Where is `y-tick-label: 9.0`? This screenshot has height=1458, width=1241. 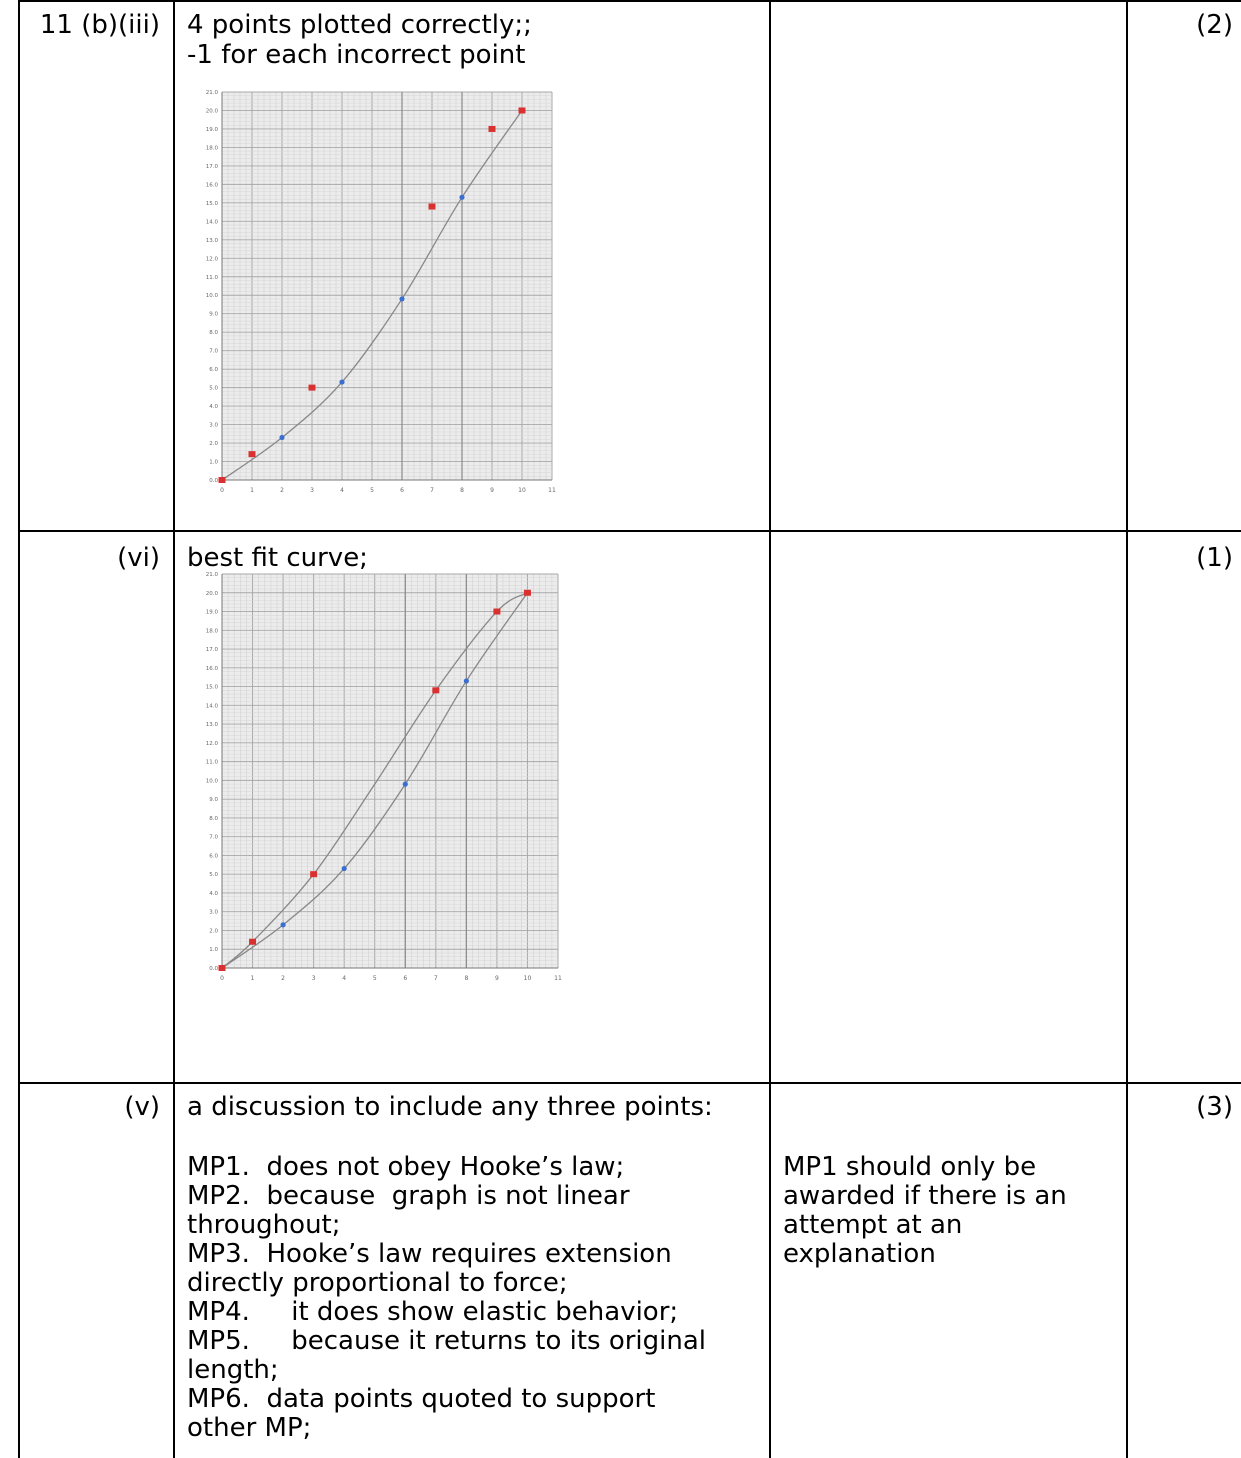 y-tick-label: 9.0 is located at coordinates (213, 800).